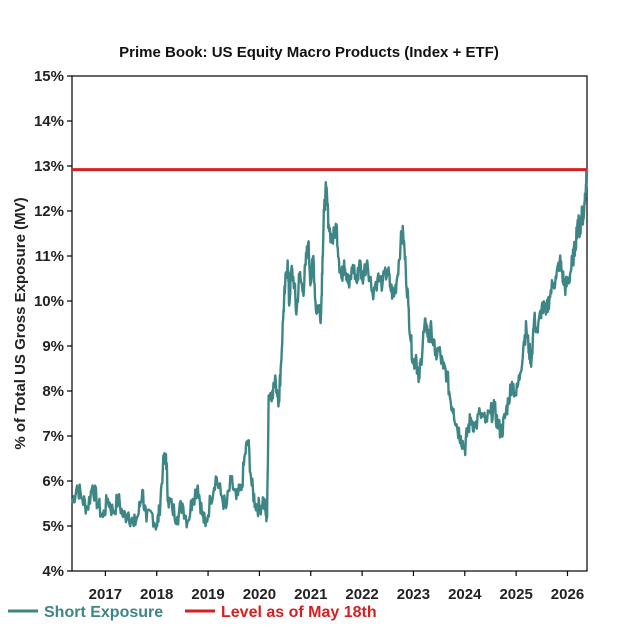 This screenshot has width=619, height=638. Describe the element at coordinates (515, 594) in the screenshot. I see `x-tick-label: 2025` at that location.